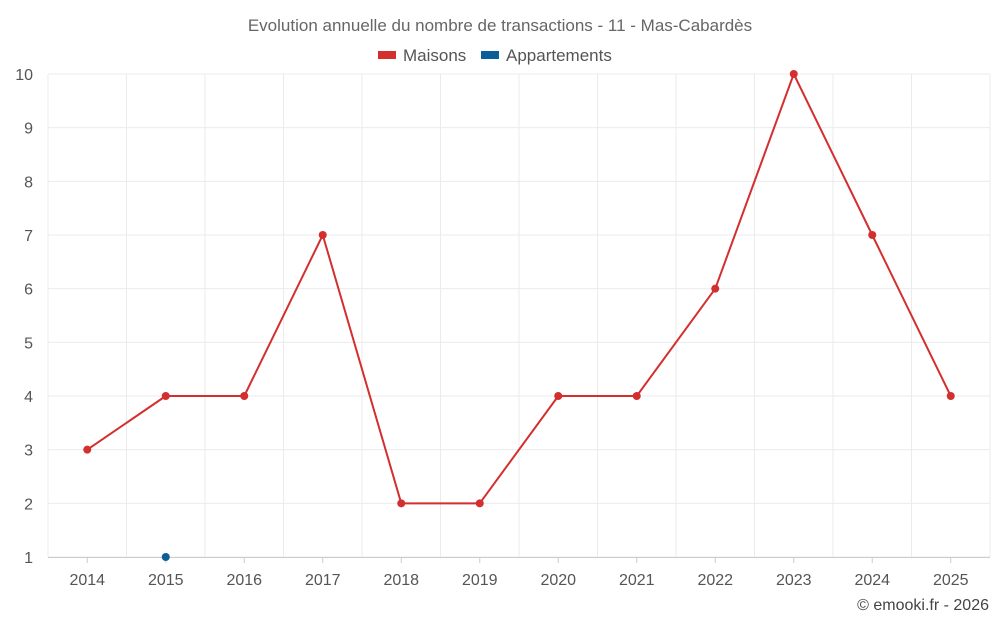 The height and width of the screenshot is (625, 1000). I want to click on y-tick-label: 1, so click(28, 558).